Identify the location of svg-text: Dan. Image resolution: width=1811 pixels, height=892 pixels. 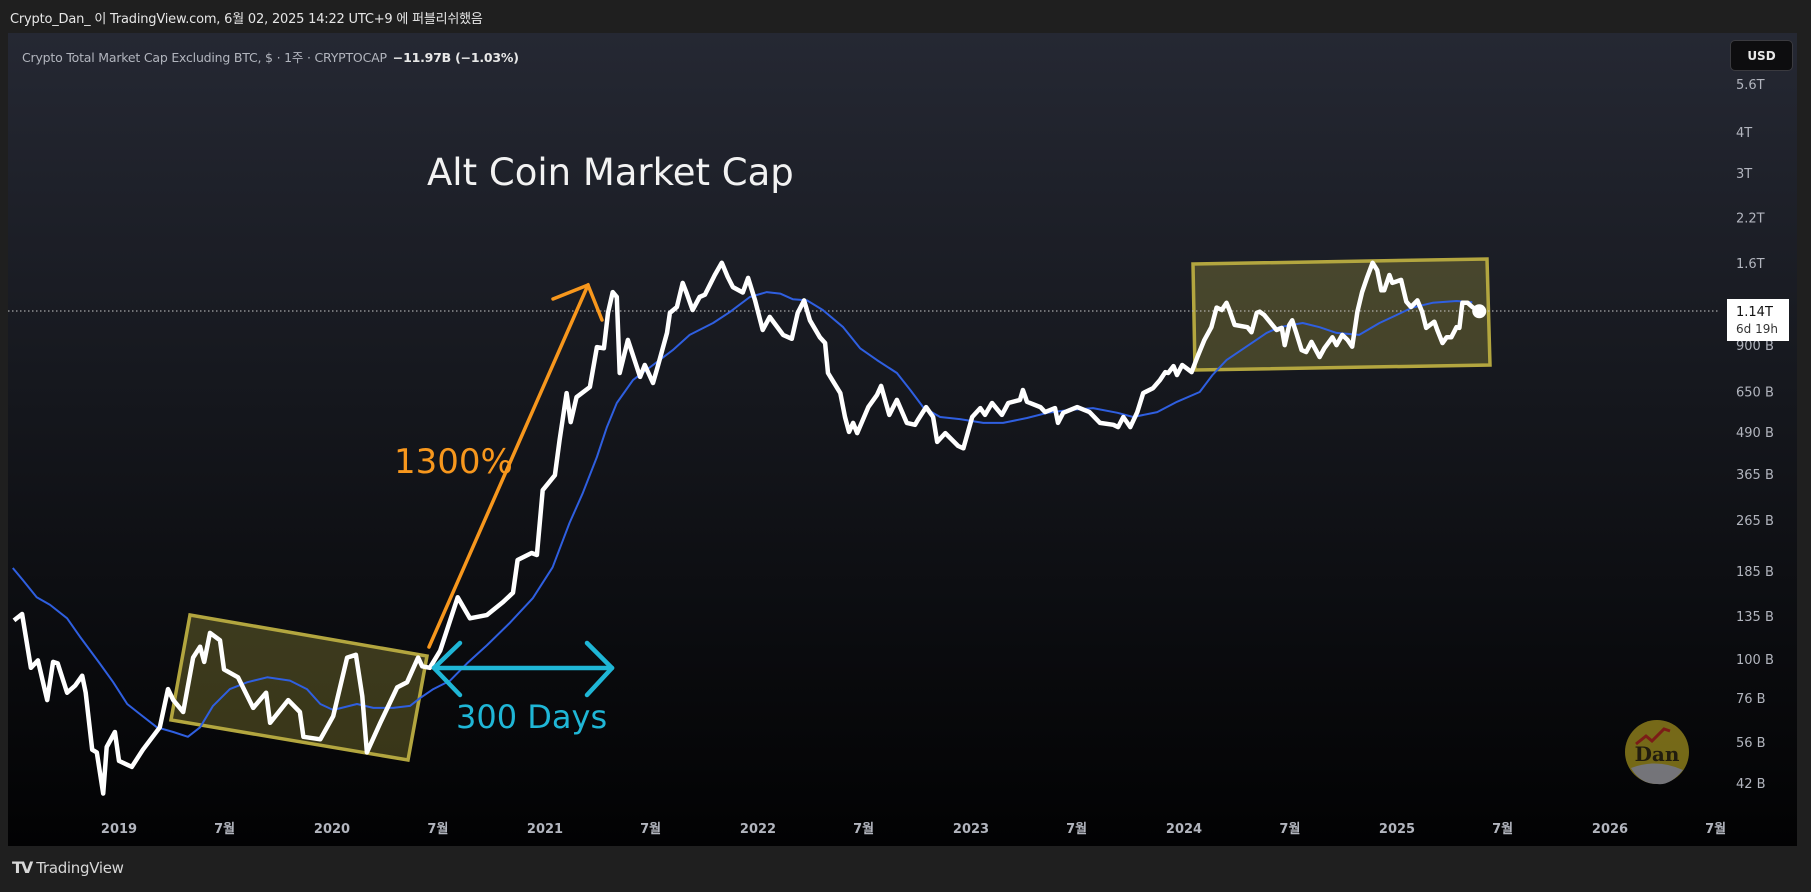
(1657, 754).